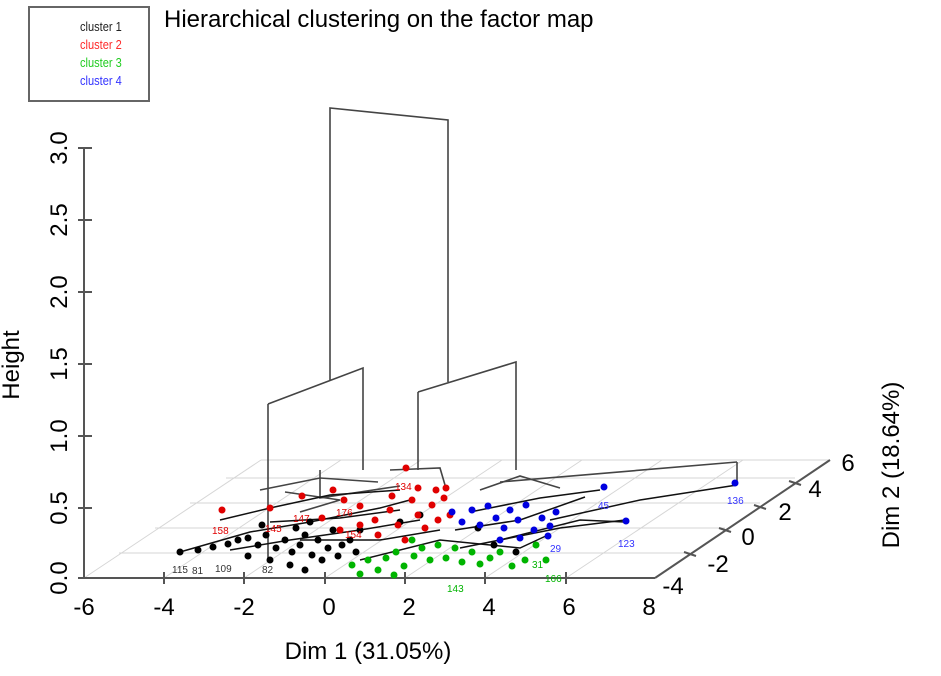 The width and height of the screenshot is (941, 676). What do you see at coordinates (449, 557) in the screenshot?
I see `cluster-3-points` at bounding box center [449, 557].